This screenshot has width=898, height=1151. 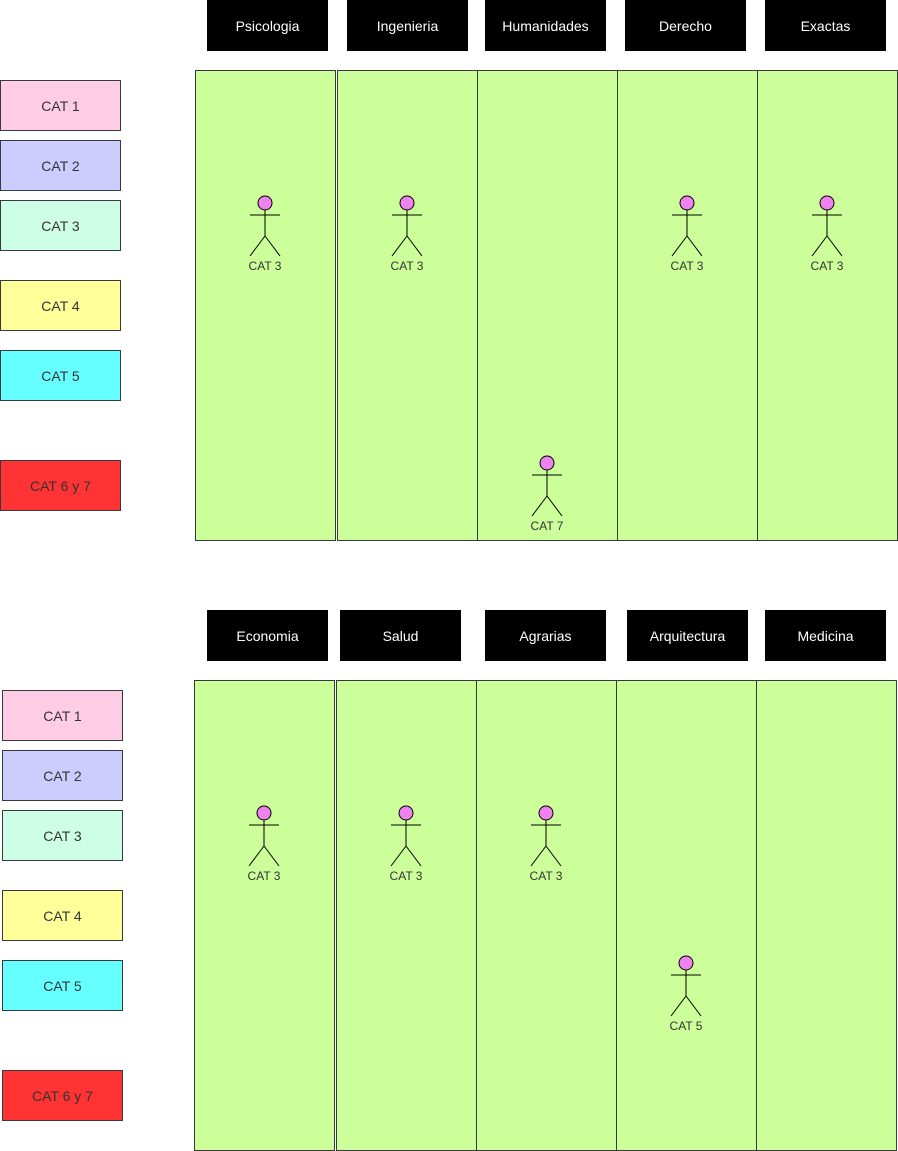 What do you see at coordinates (545, 25) in the screenshot?
I see `faculty-header-humanidades: Humanidades` at bounding box center [545, 25].